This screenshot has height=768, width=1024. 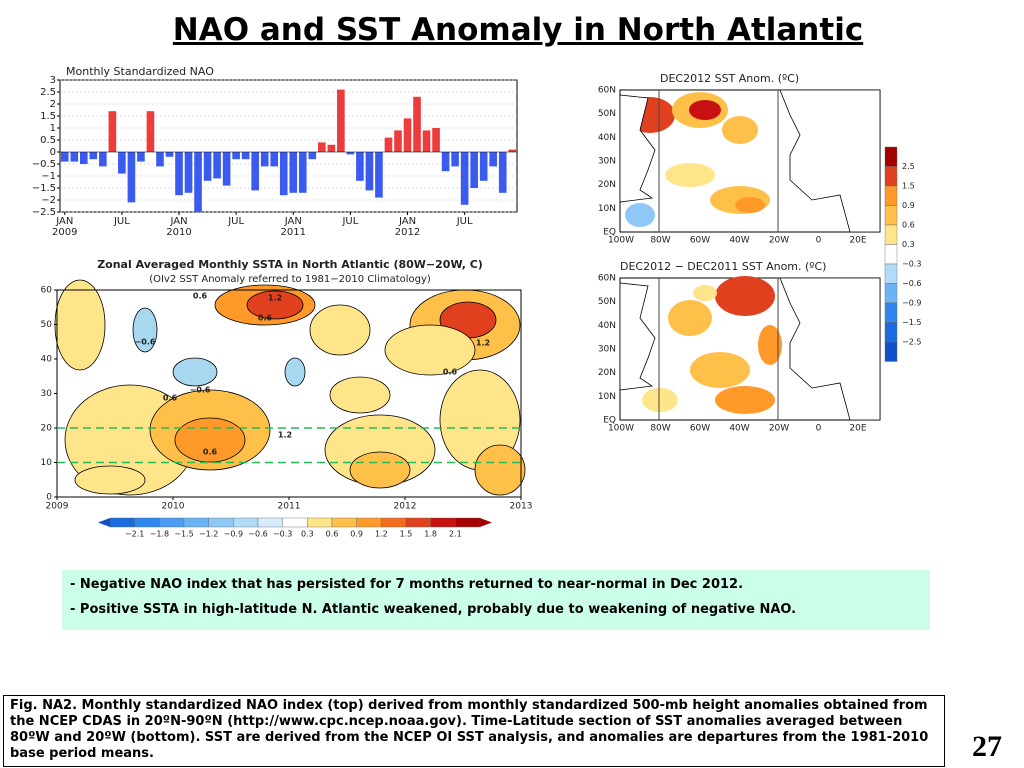 I want to click on lon-label: 20E, so click(x=857, y=241).